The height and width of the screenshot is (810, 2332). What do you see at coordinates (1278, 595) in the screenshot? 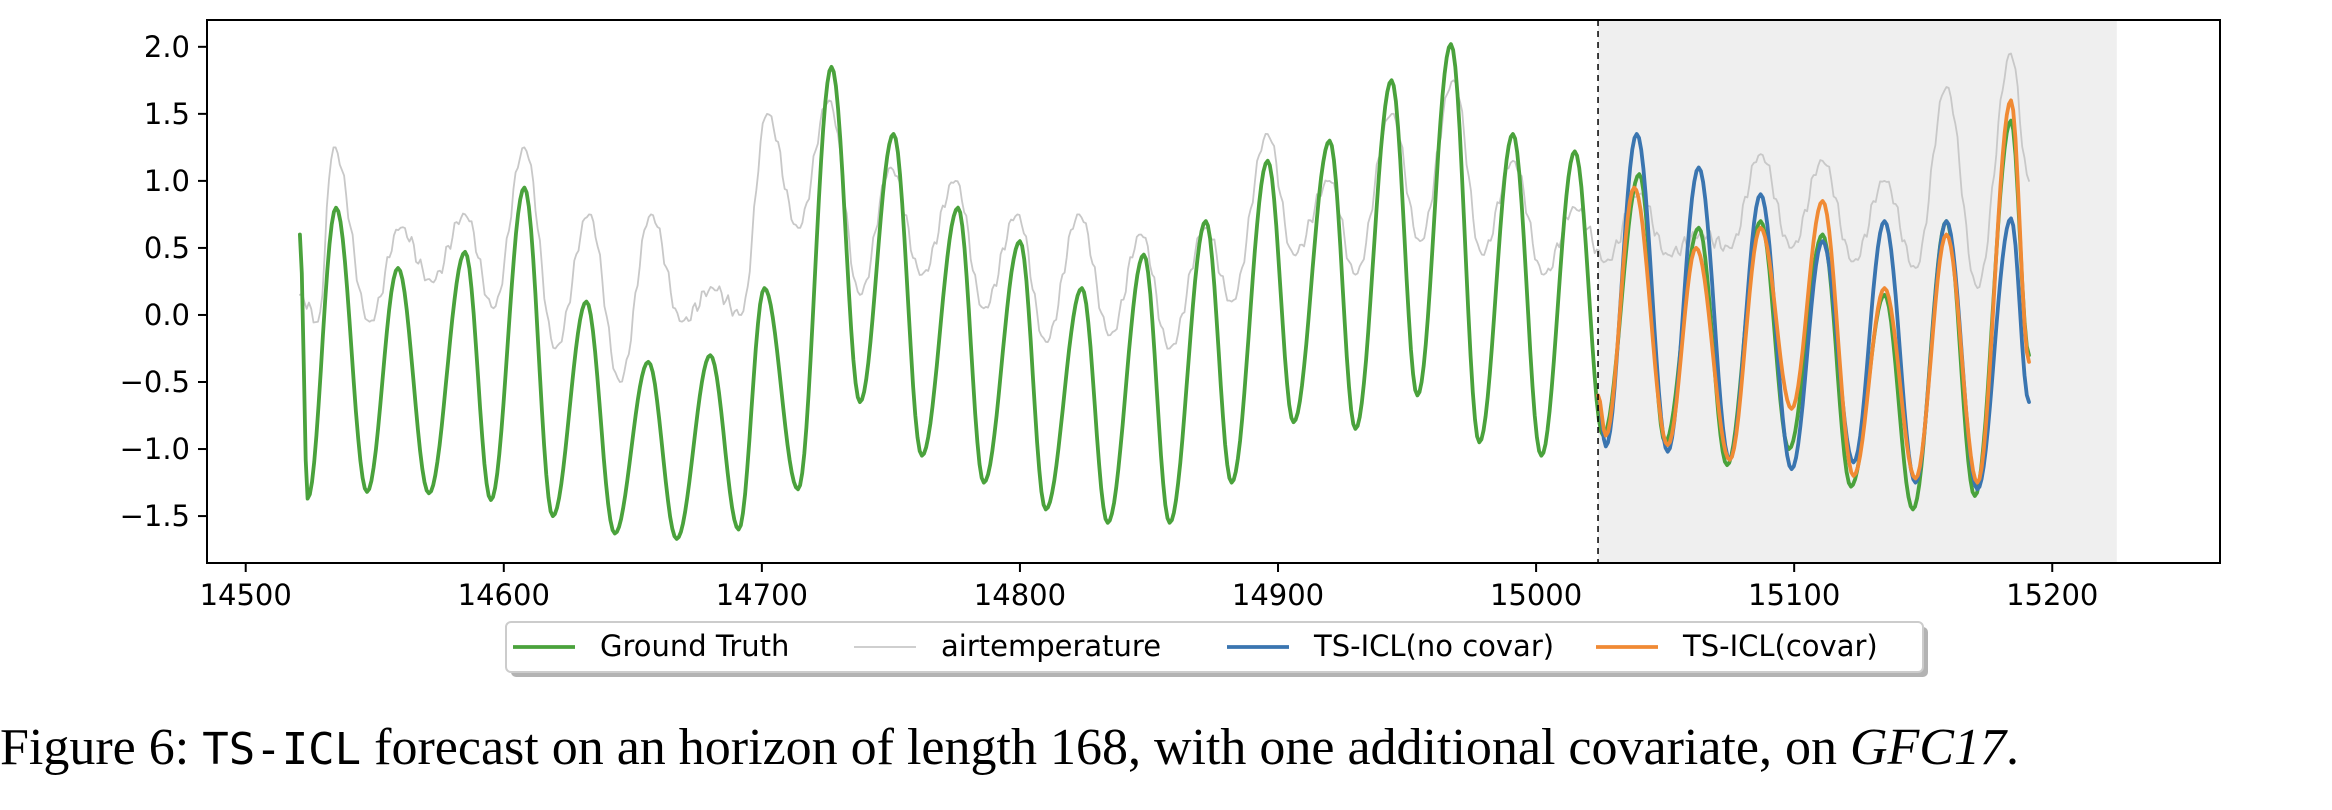
I see `x-tick-label: 14900` at bounding box center [1278, 595].